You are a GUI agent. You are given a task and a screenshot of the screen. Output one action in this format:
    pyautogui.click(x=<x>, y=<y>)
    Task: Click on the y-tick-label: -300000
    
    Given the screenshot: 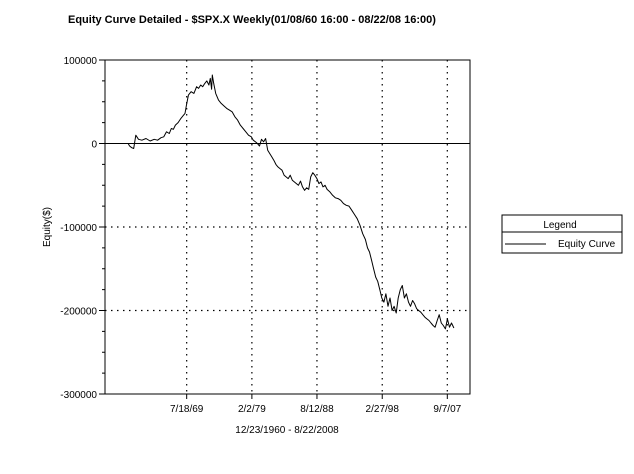 What is the action you would take?
    pyautogui.click(x=78, y=395)
    